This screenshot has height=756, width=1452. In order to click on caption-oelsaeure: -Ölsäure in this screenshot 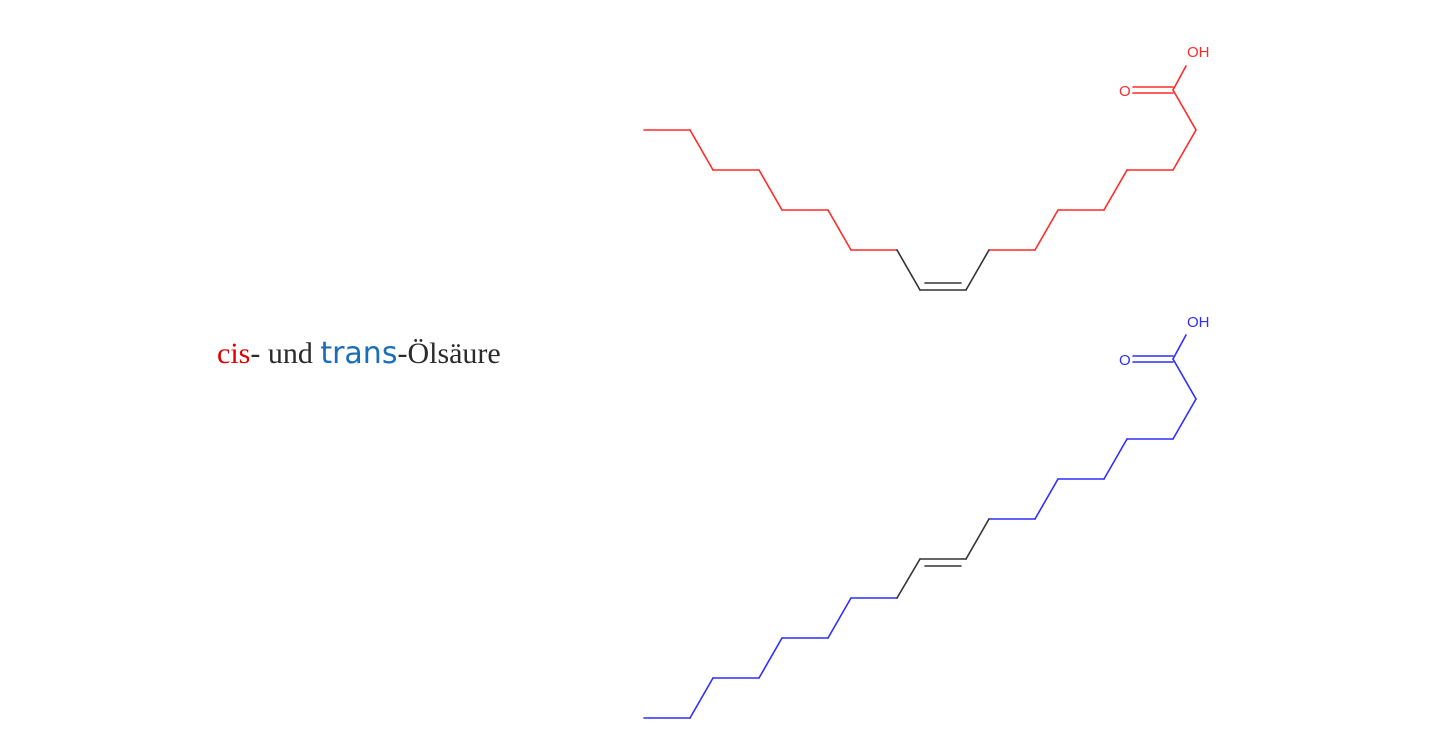, I will do `click(449, 353)`.